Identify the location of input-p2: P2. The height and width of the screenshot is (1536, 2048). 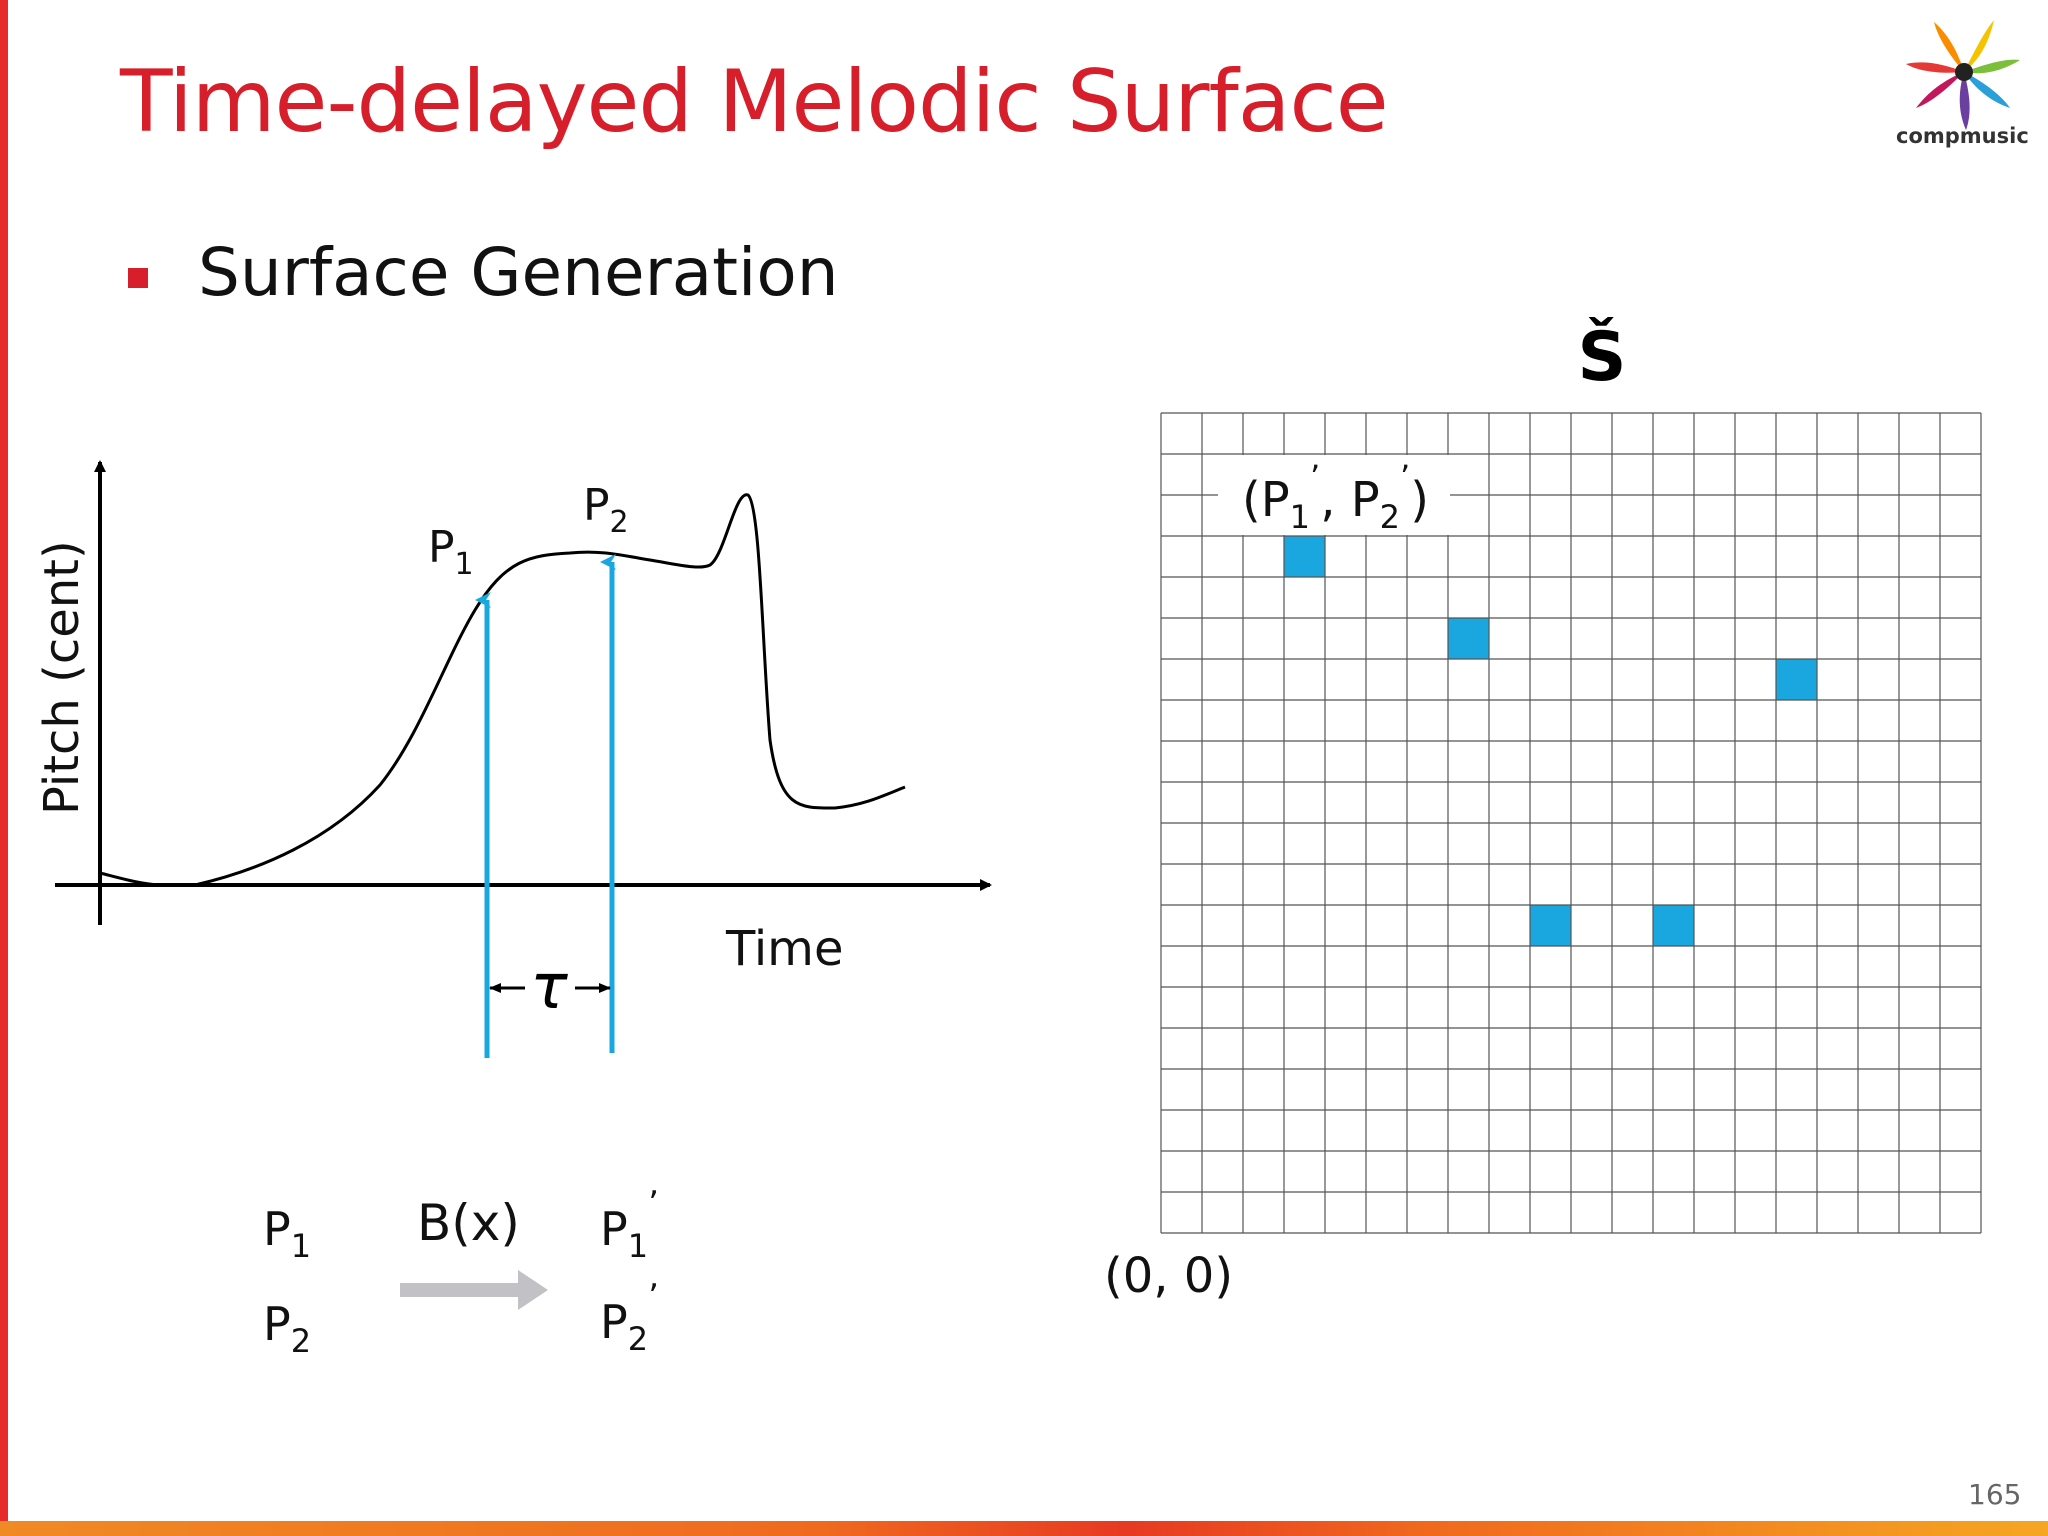
(287, 1328).